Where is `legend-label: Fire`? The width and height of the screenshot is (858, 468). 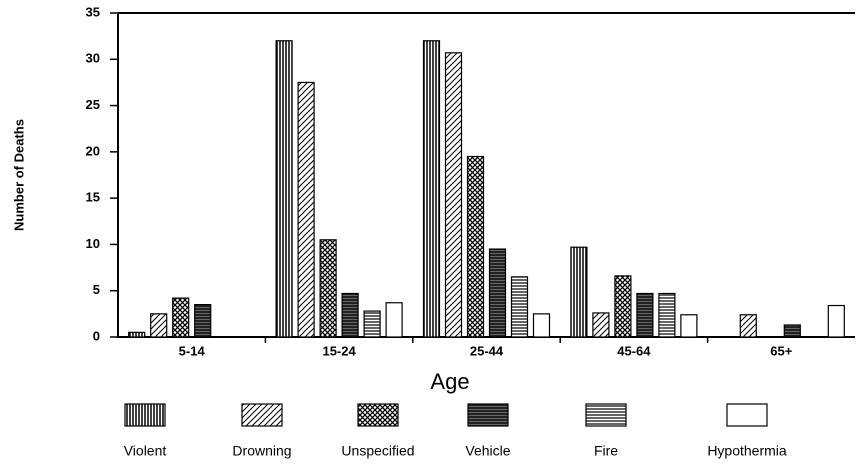 legend-label: Fire is located at coordinates (606, 451).